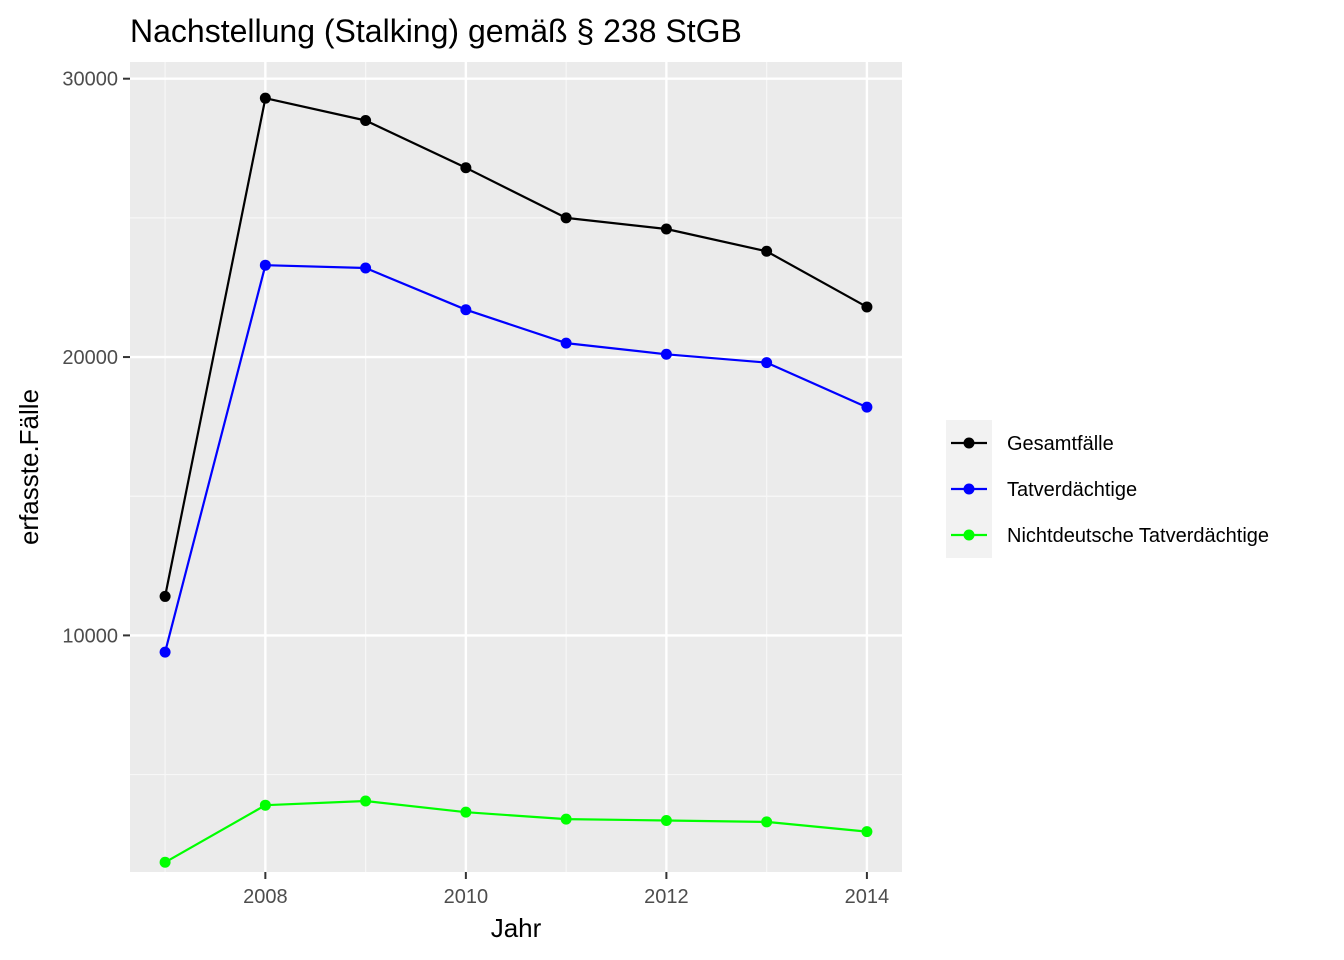  I want to click on y-axis-title: erfasste.Fälle, so click(29, 467).